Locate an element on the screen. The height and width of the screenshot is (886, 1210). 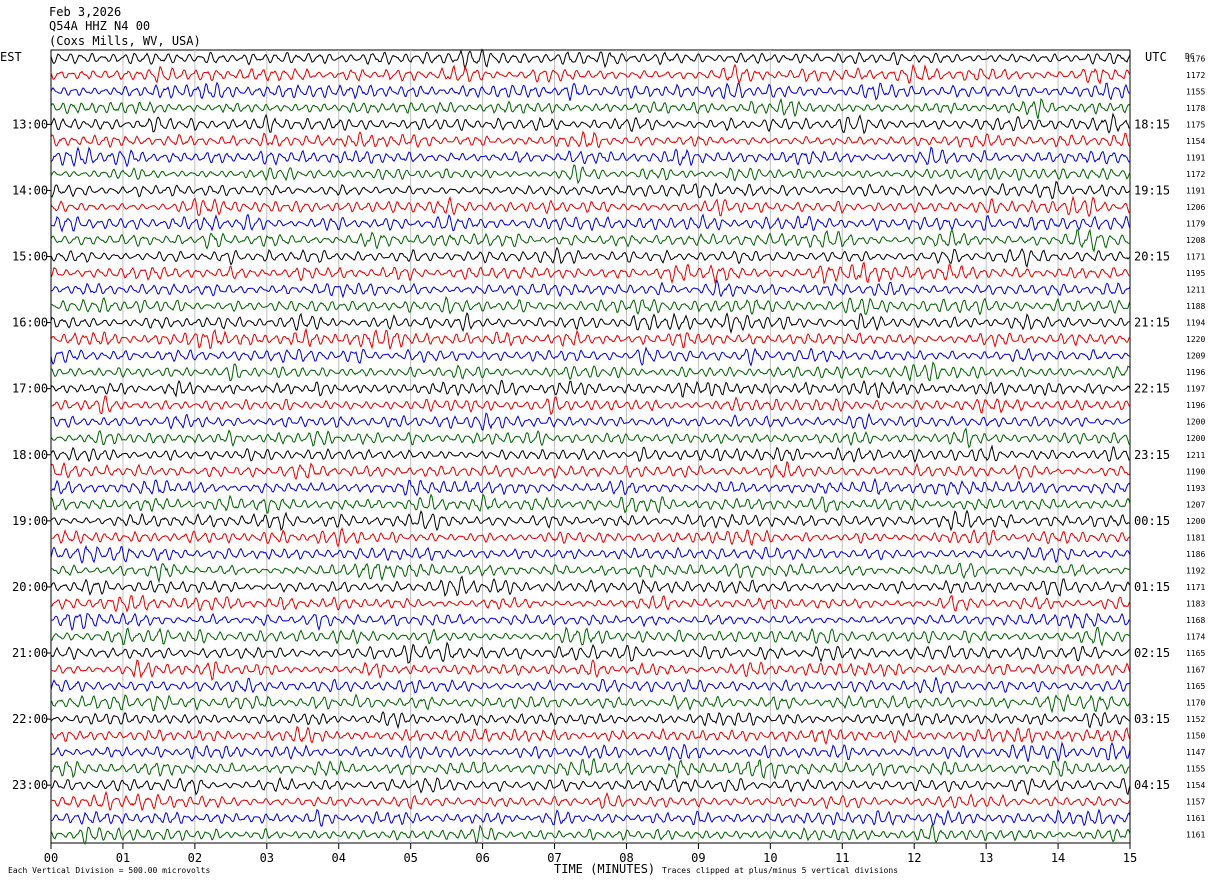
dc-offset-label: 1167 is located at coordinates (1195, 670).